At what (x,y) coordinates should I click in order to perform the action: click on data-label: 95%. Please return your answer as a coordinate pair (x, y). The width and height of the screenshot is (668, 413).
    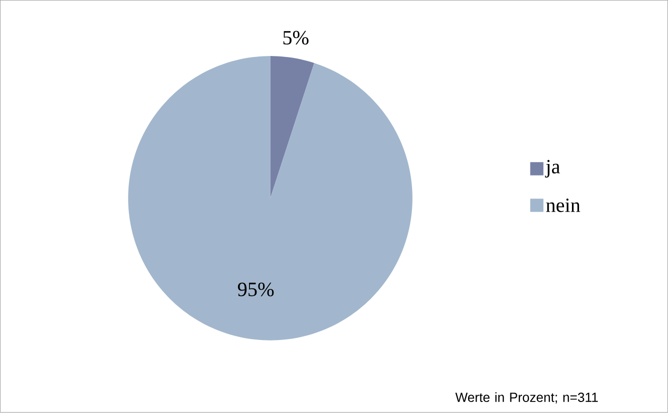
    Looking at the image, I should click on (256, 289).